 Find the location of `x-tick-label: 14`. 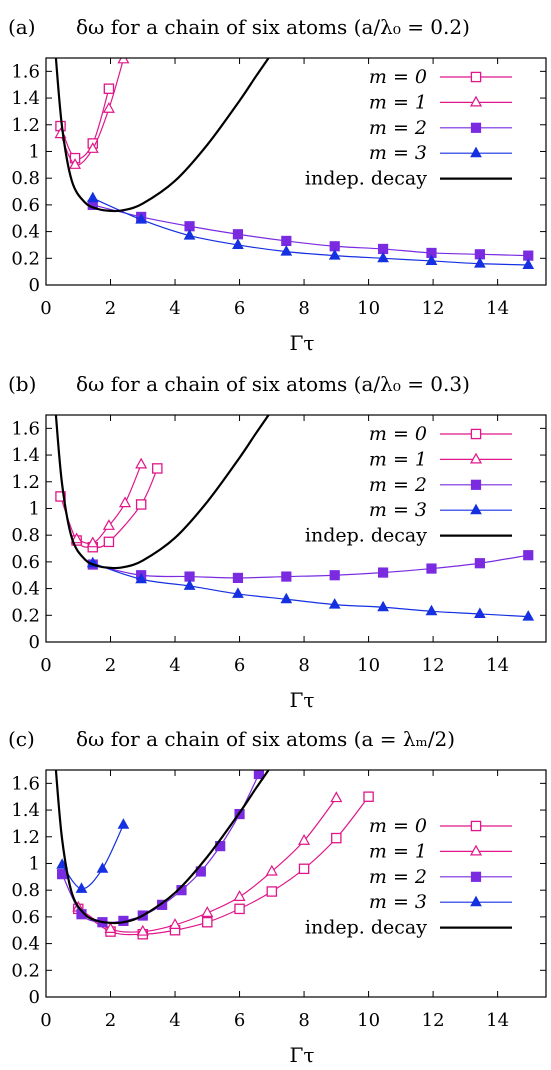

x-tick-label: 14 is located at coordinates (497, 308).